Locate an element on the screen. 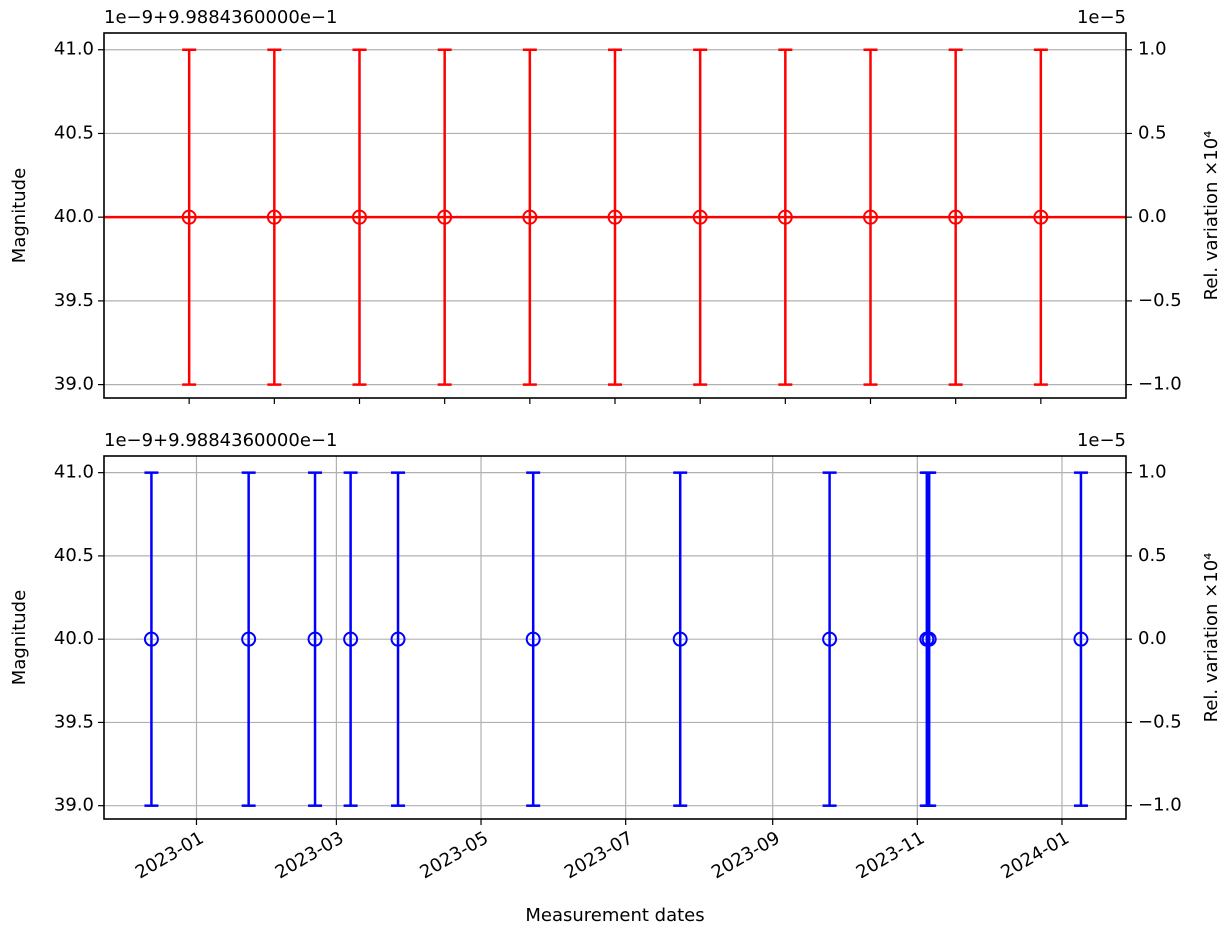  x-tick-label: 2023-01 is located at coordinates (170, 855).